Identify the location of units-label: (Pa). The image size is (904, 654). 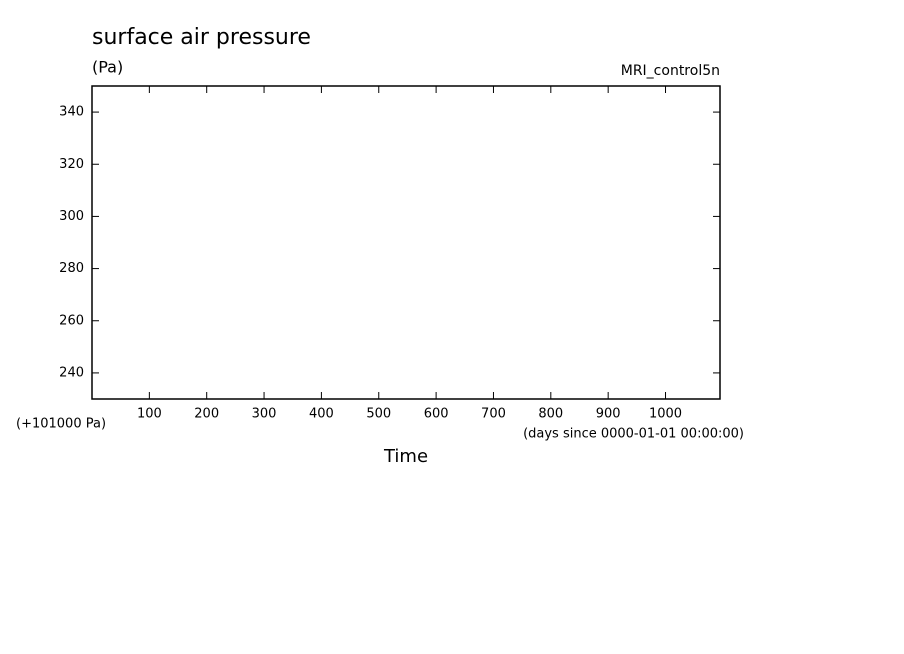
(107, 67).